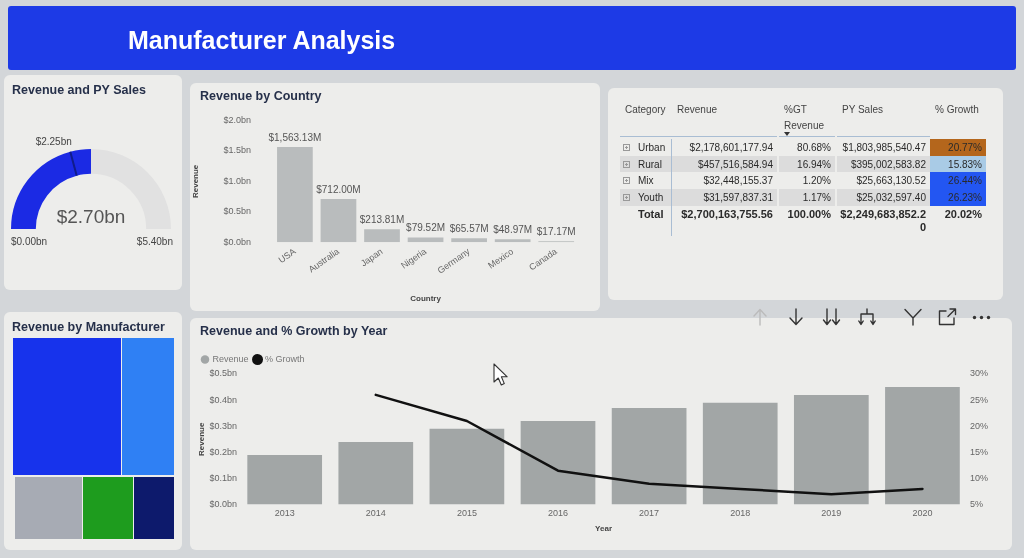  What do you see at coordinates (814, 147) in the screenshot?
I see `text: 80.68%` at bounding box center [814, 147].